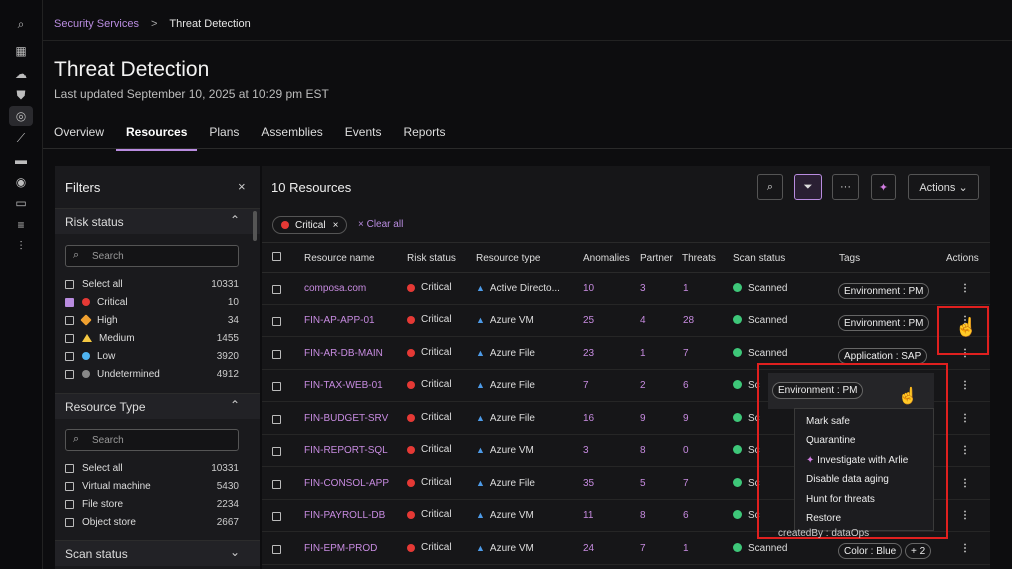 The height and width of the screenshot is (569, 1012). What do you see at coordinates (643, 385) in the screenshot?
I see `partner-count: 2` at bounding box center [643, 385].